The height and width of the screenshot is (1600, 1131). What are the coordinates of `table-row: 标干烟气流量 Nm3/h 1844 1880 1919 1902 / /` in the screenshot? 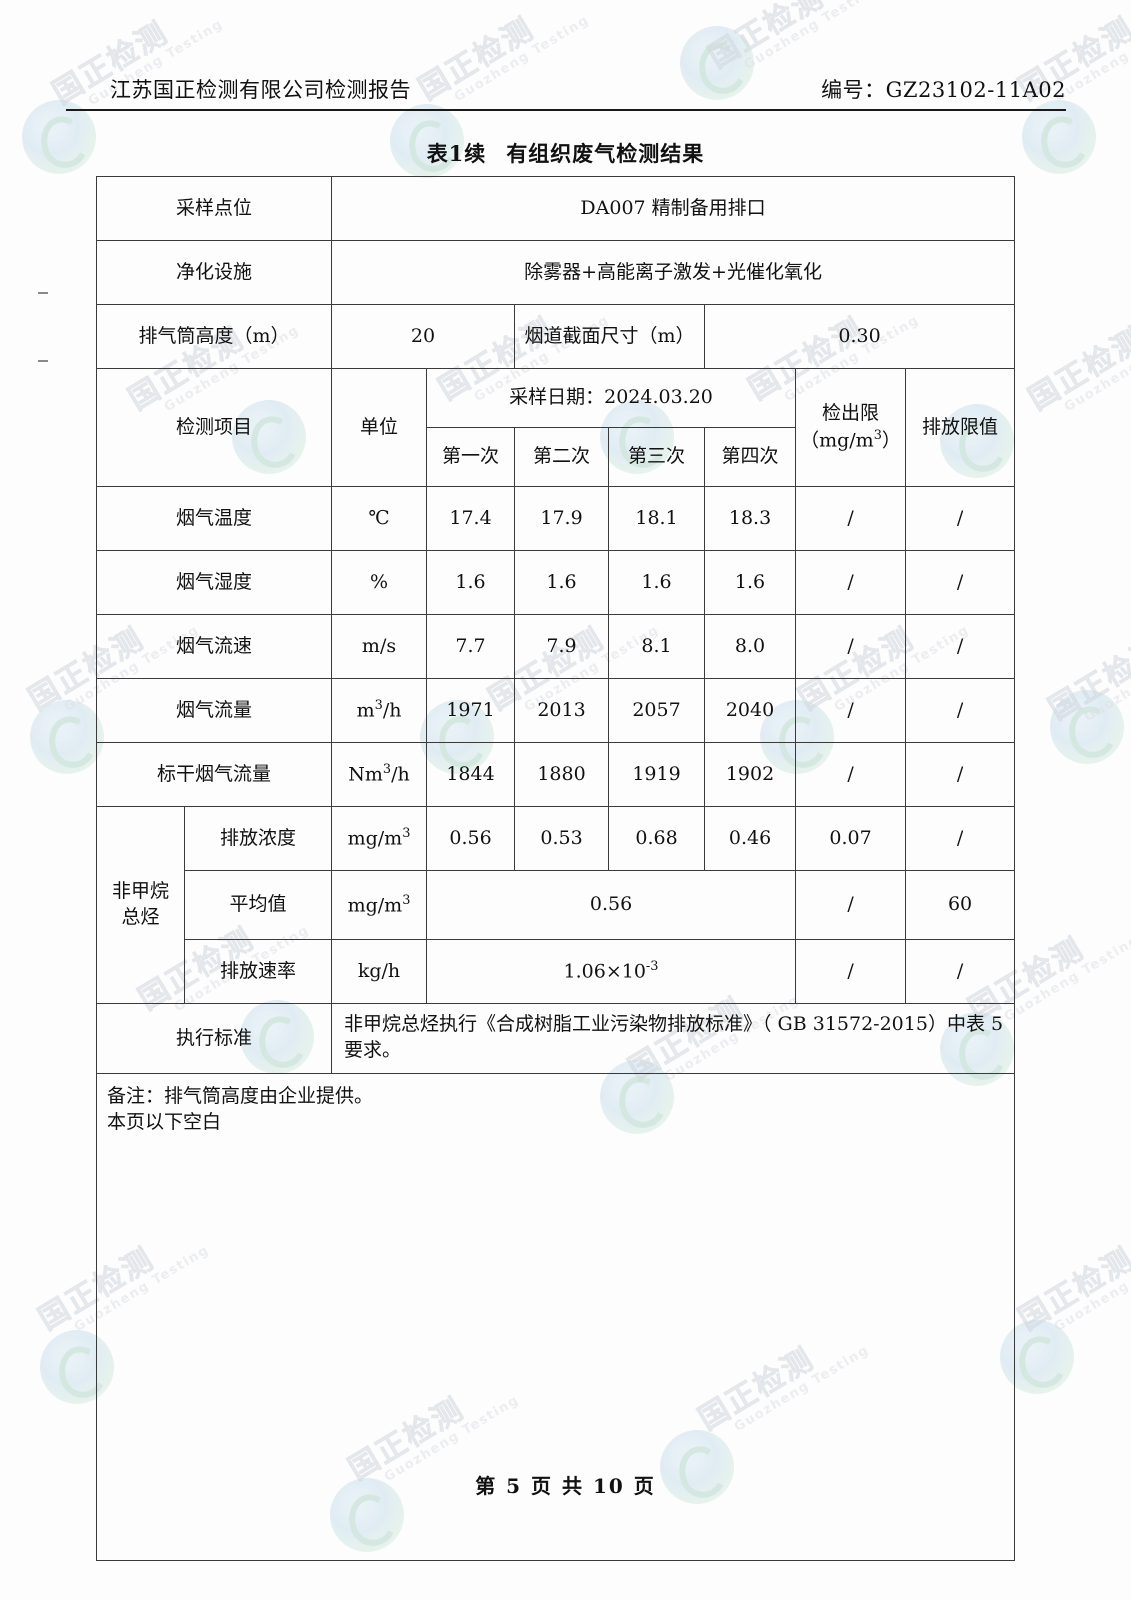 It's located at (555, 774).